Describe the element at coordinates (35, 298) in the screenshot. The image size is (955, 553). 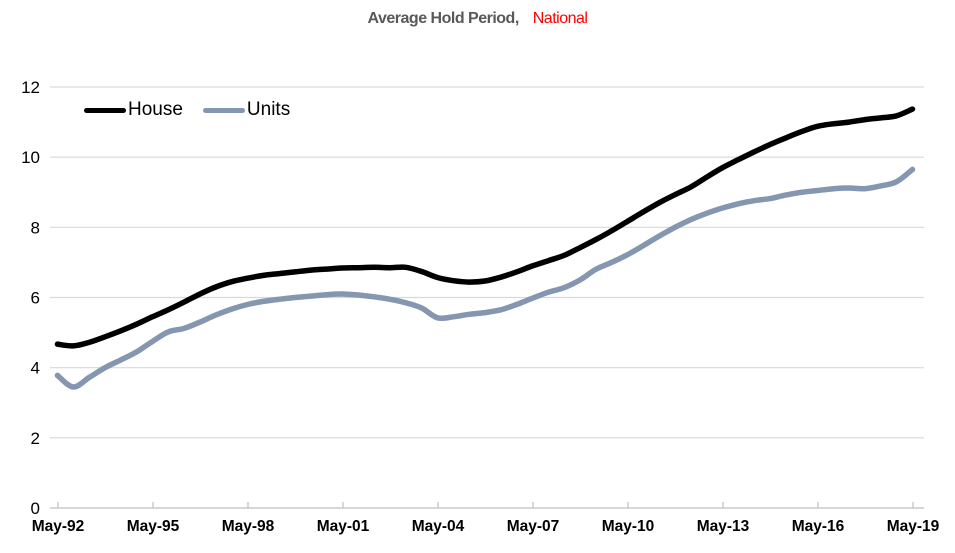
I see `y-axis-label-6: 6` at that location.